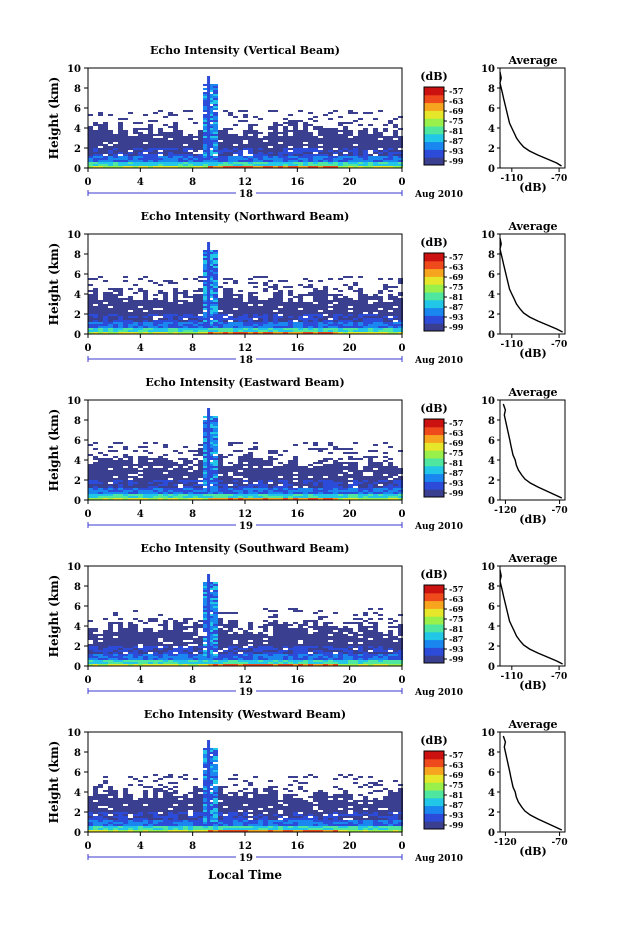  What do you see at coordinates (491, 109) in the screenshot?
I see `profile-y-tick-label: 6` at bounding box center [491, 109].